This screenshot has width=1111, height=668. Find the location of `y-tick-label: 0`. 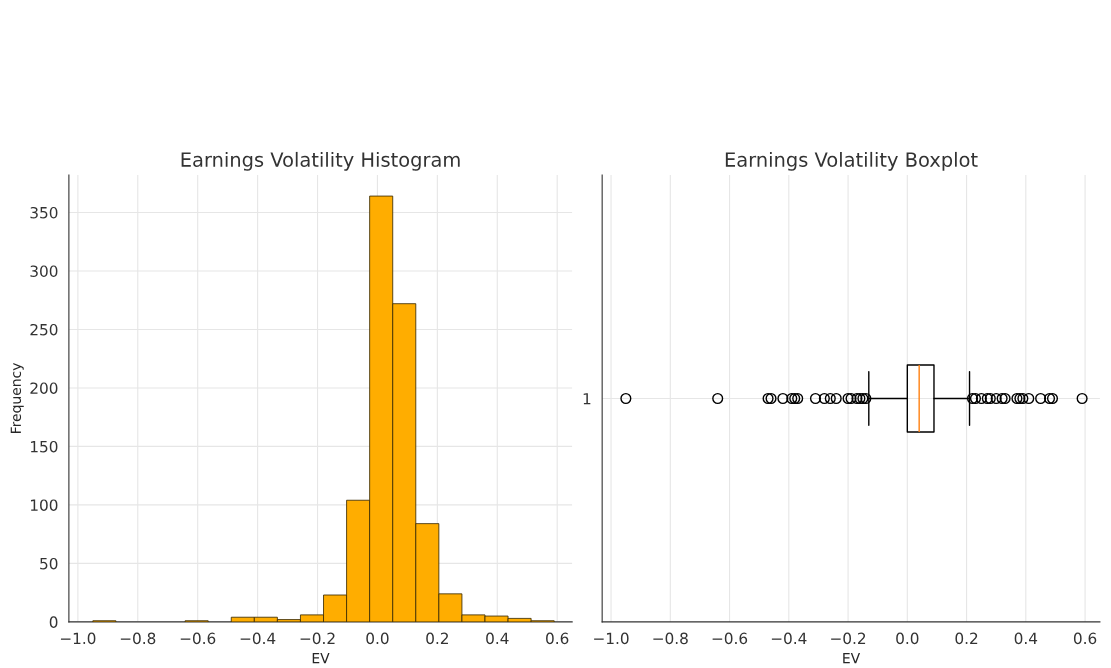

y-tick-label: 0 is located at coordinates (53, 622).